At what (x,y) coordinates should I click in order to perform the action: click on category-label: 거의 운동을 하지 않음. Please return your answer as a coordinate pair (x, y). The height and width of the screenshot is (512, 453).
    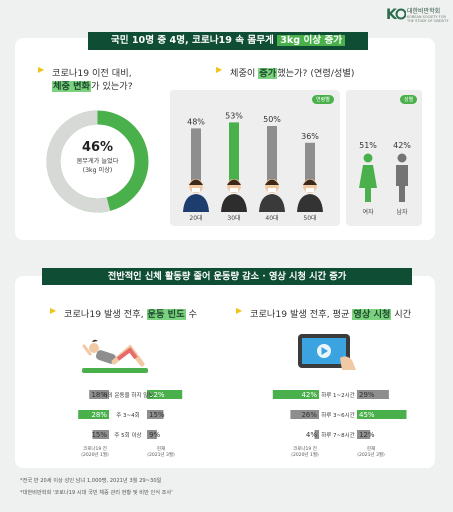
    Looking at the image, I should click on (128, 395).